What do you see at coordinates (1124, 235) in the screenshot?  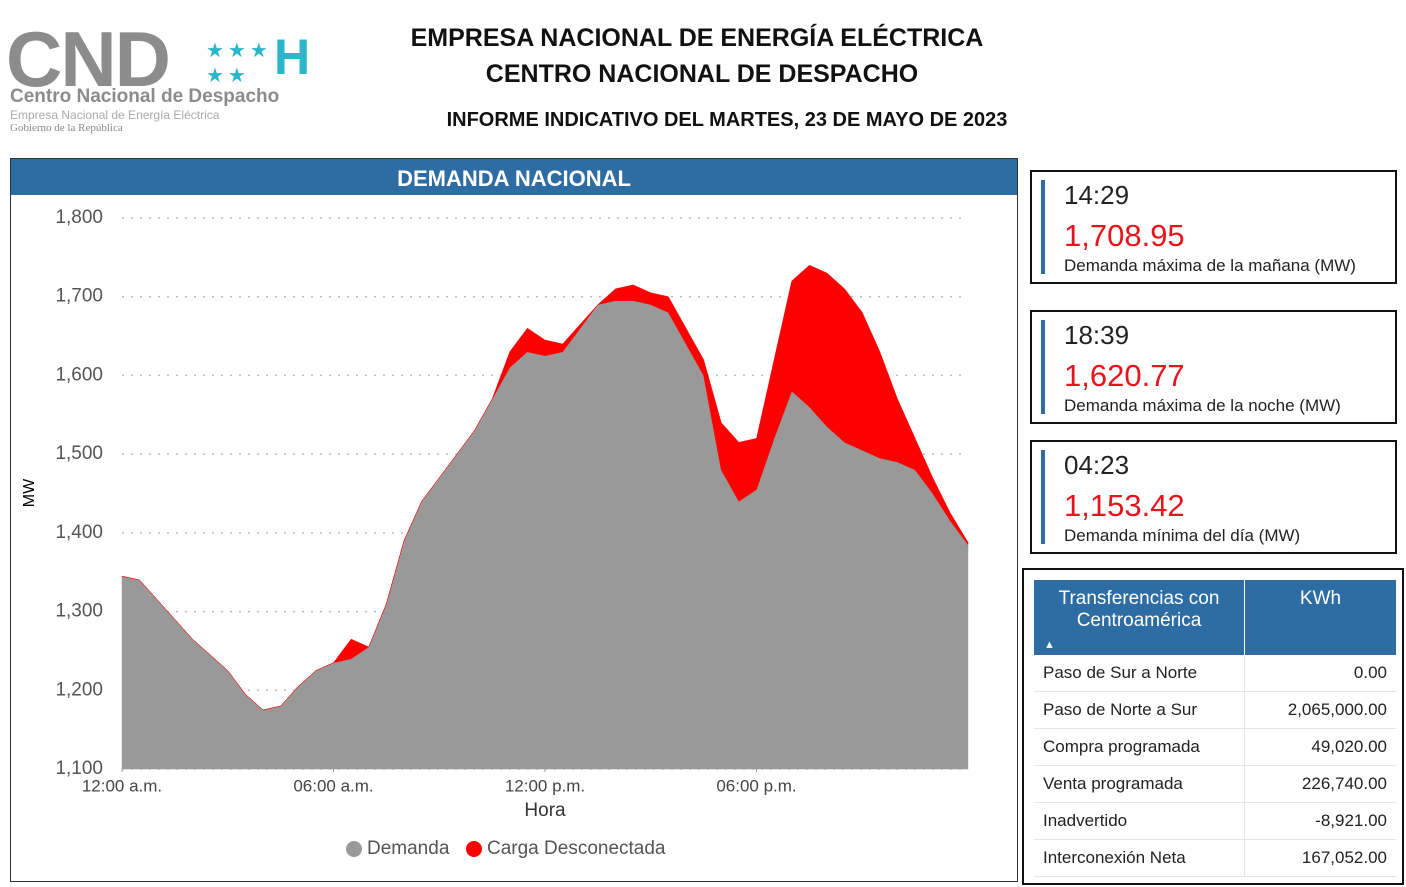 I see `kpi-value: 1,708.95` at bounding box center [1124, 235].